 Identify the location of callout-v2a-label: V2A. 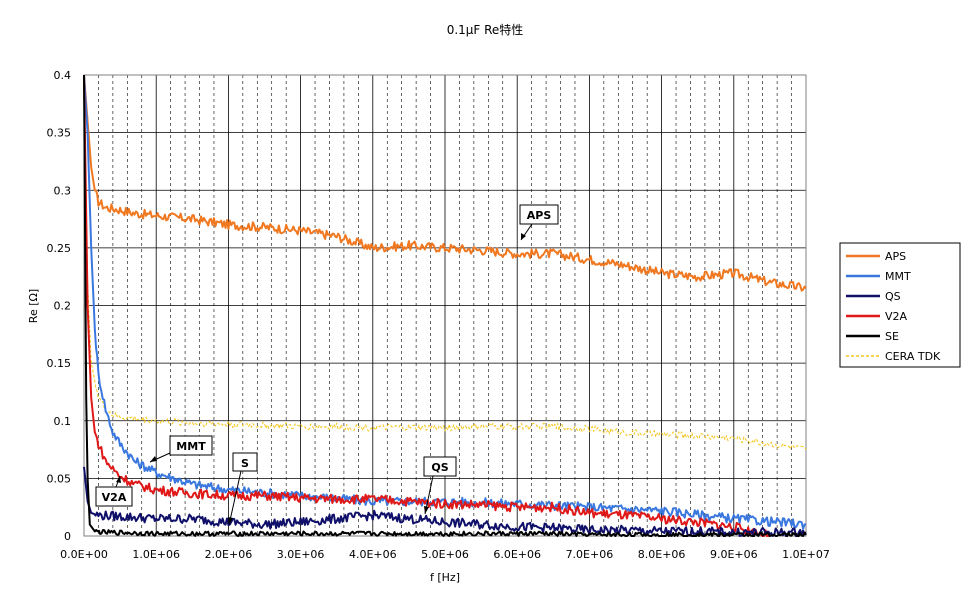
(114, 497).